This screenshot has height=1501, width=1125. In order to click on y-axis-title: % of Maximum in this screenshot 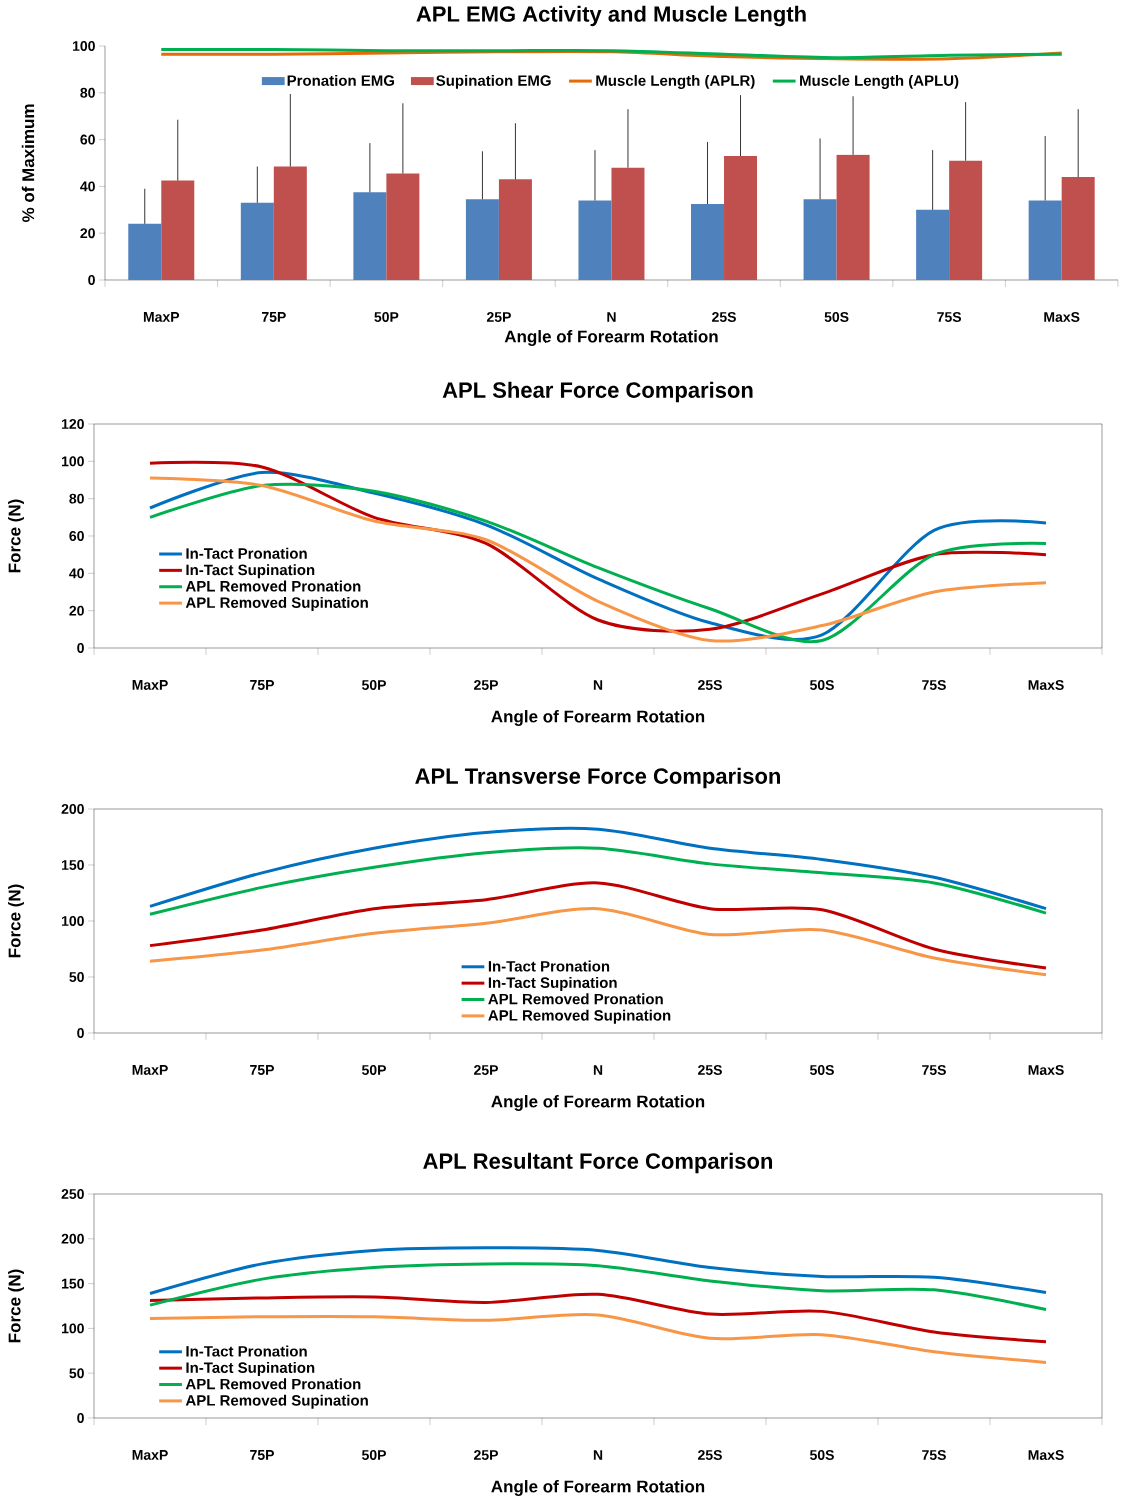, I will do `click(28, 163)`.